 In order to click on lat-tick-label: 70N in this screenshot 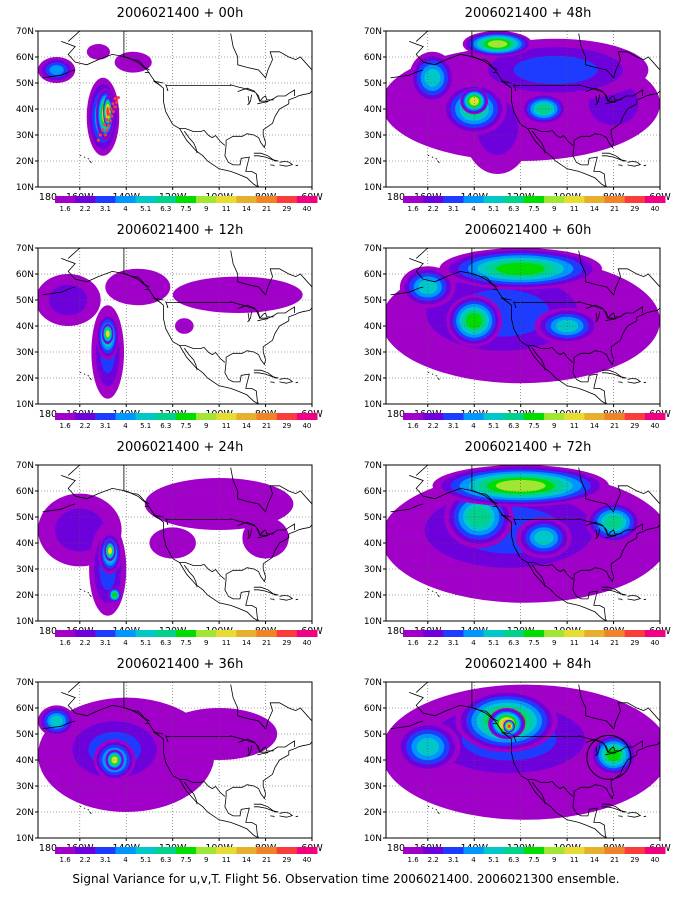, I will do `click(373, 683)`.